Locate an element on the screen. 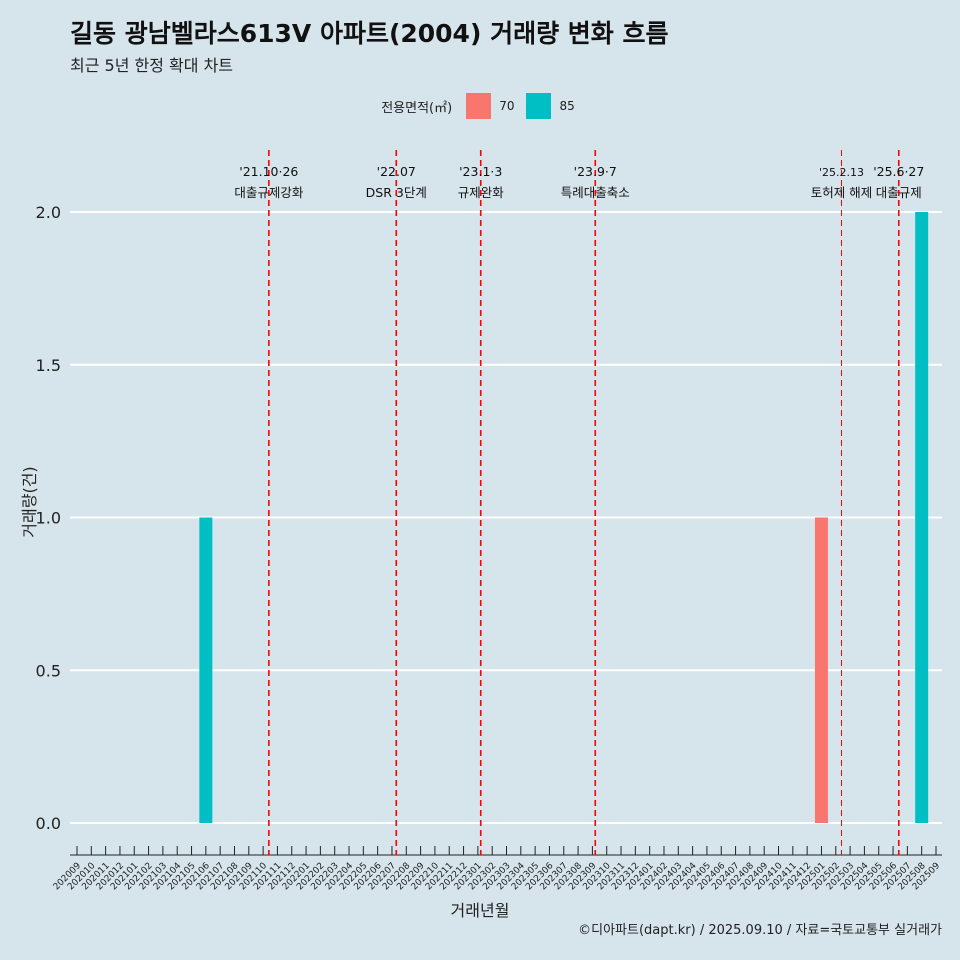  y-tick-label: 0.5 is located at coordinates (48, 670).